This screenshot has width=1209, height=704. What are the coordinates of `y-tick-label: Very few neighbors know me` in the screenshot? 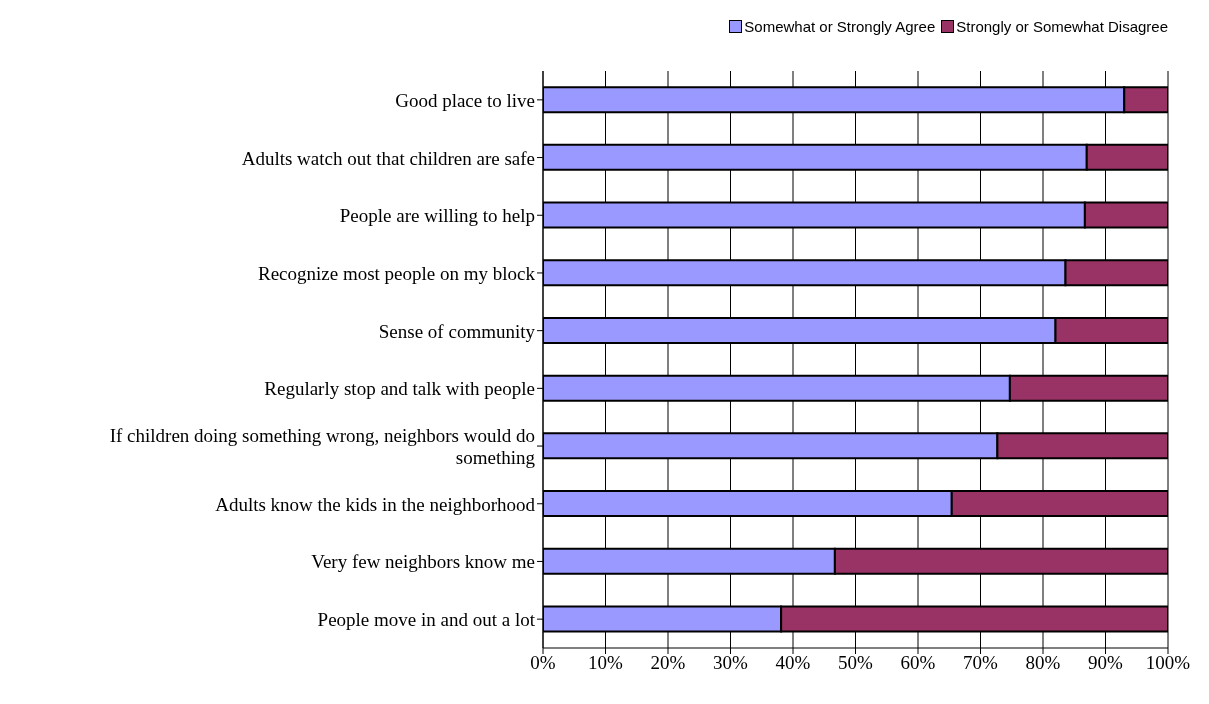 It's located at (423, 561).